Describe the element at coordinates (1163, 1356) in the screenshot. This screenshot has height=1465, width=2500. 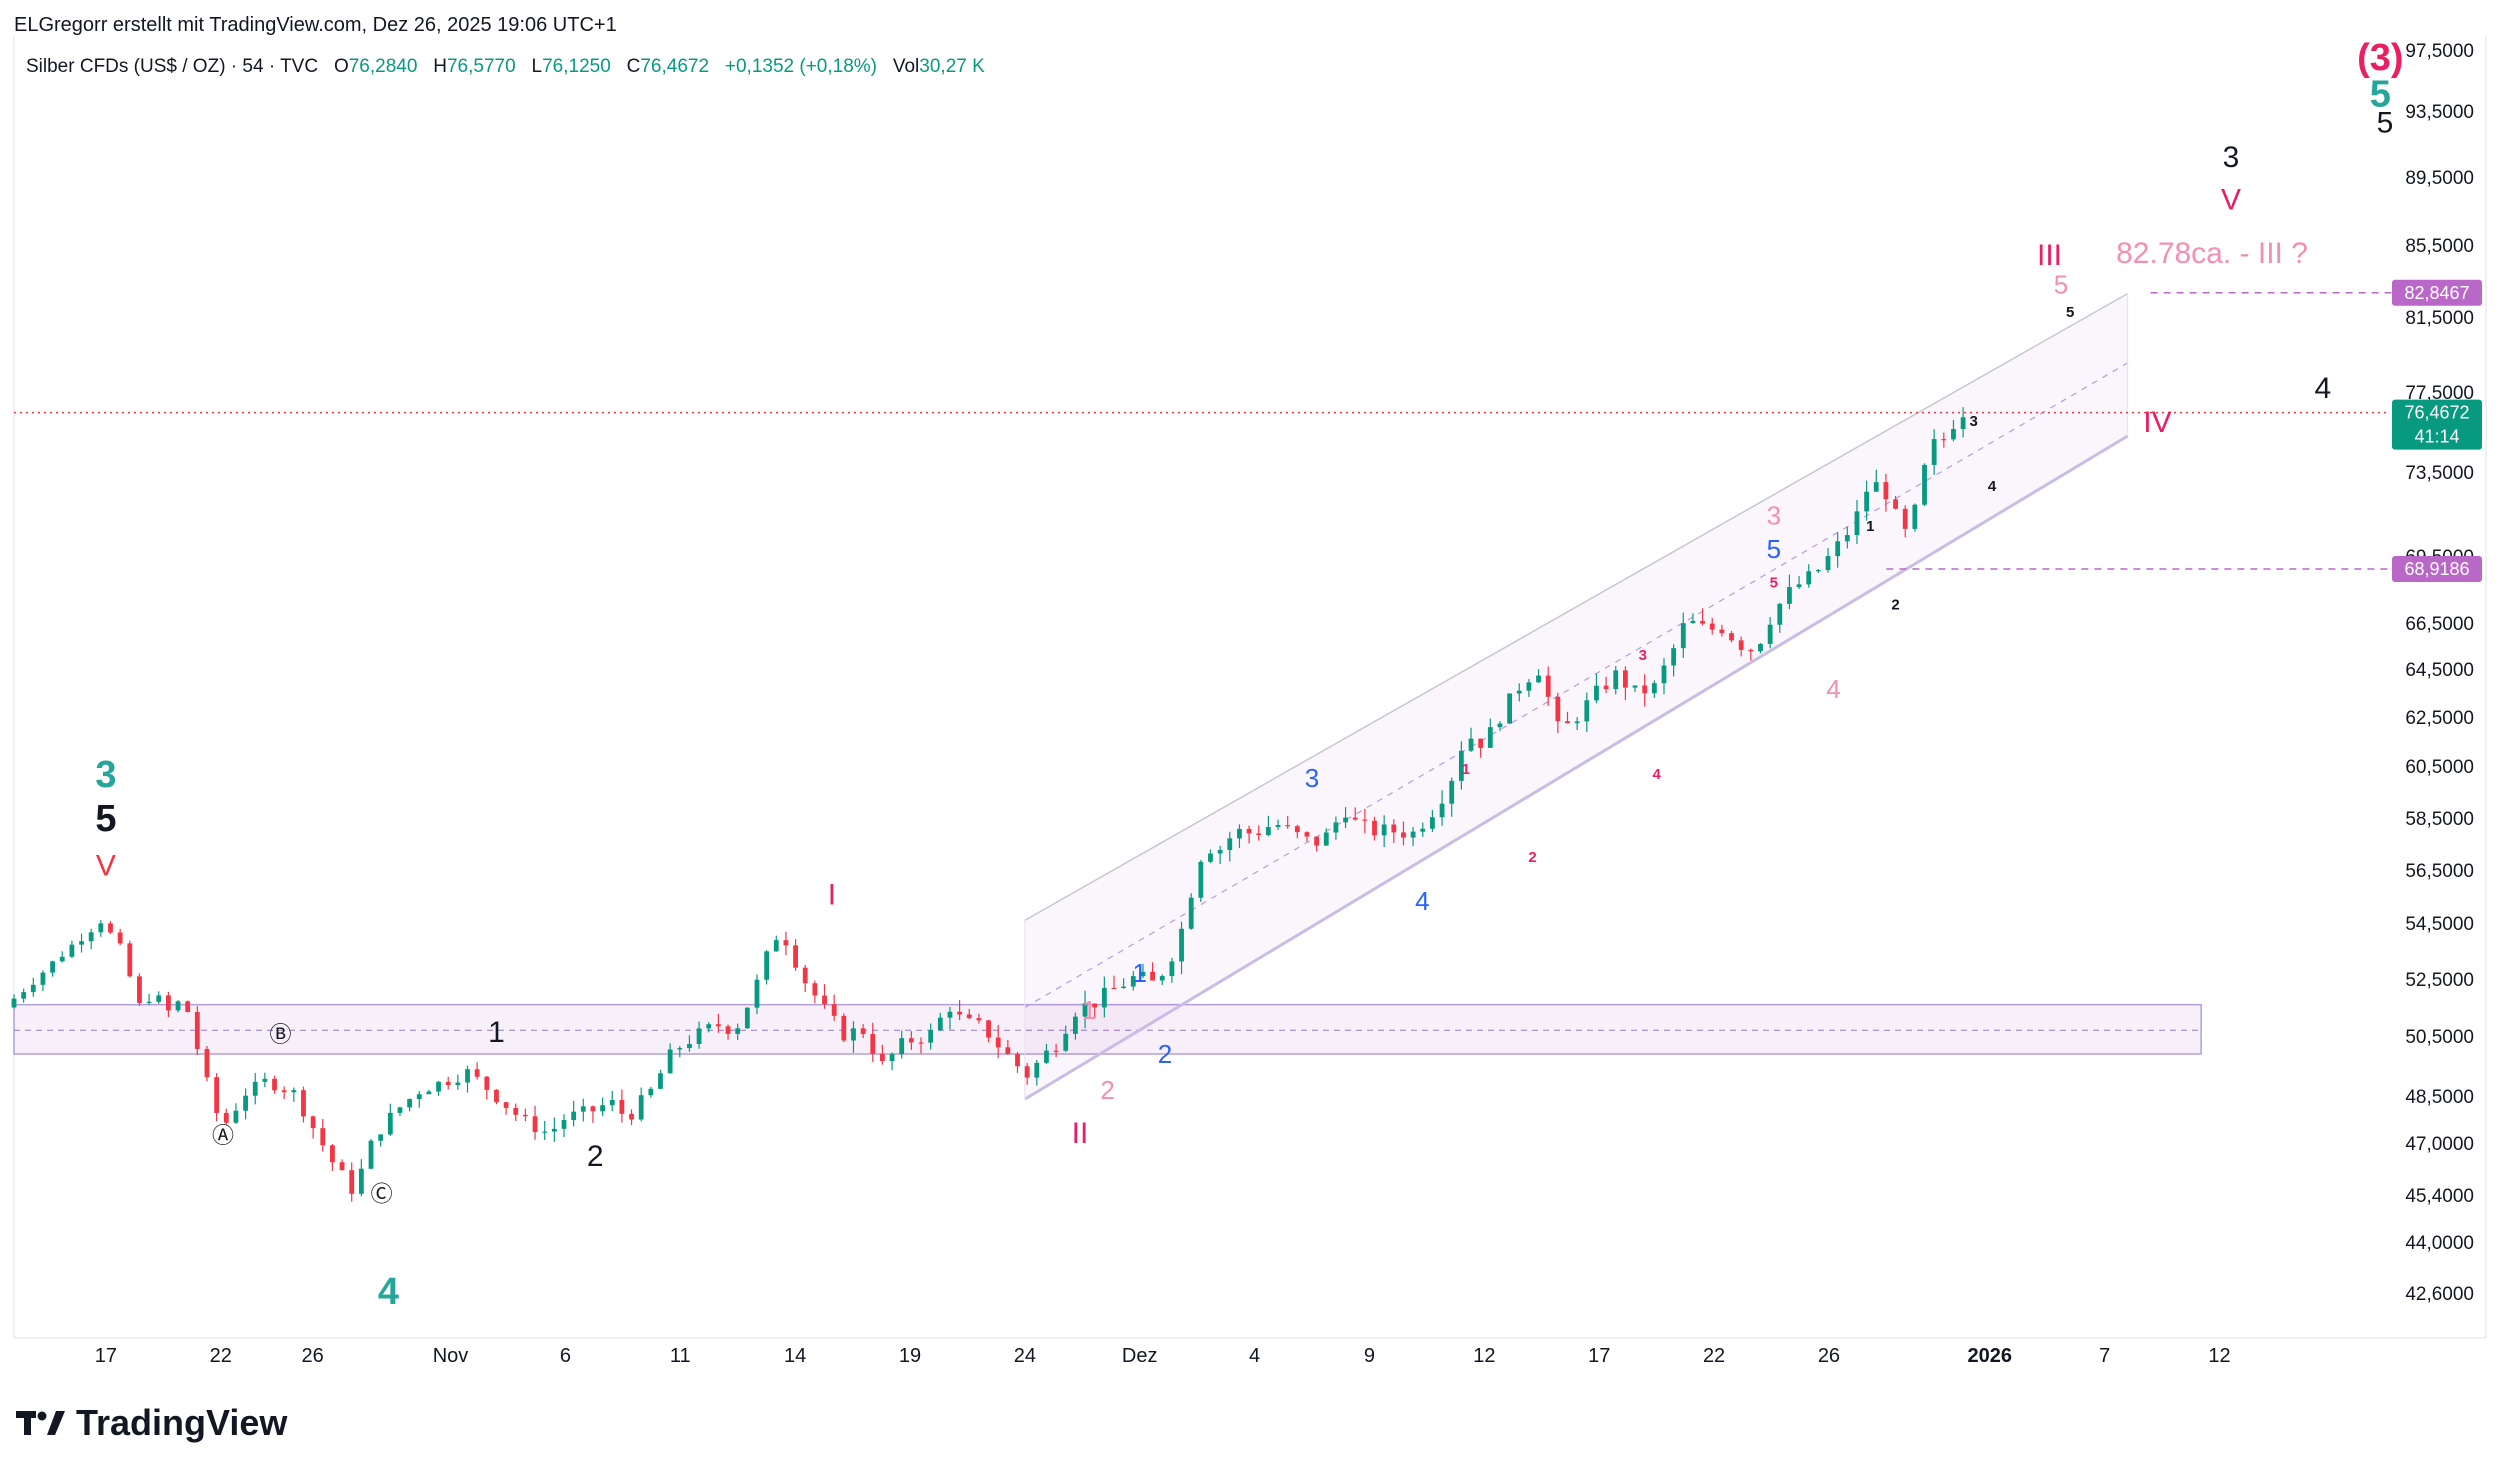
I see `time-axis: 17 22 26 Nov 6 11 14 19 24 Dez 4 9 12 17 22 26 2026 7 12` at that location.